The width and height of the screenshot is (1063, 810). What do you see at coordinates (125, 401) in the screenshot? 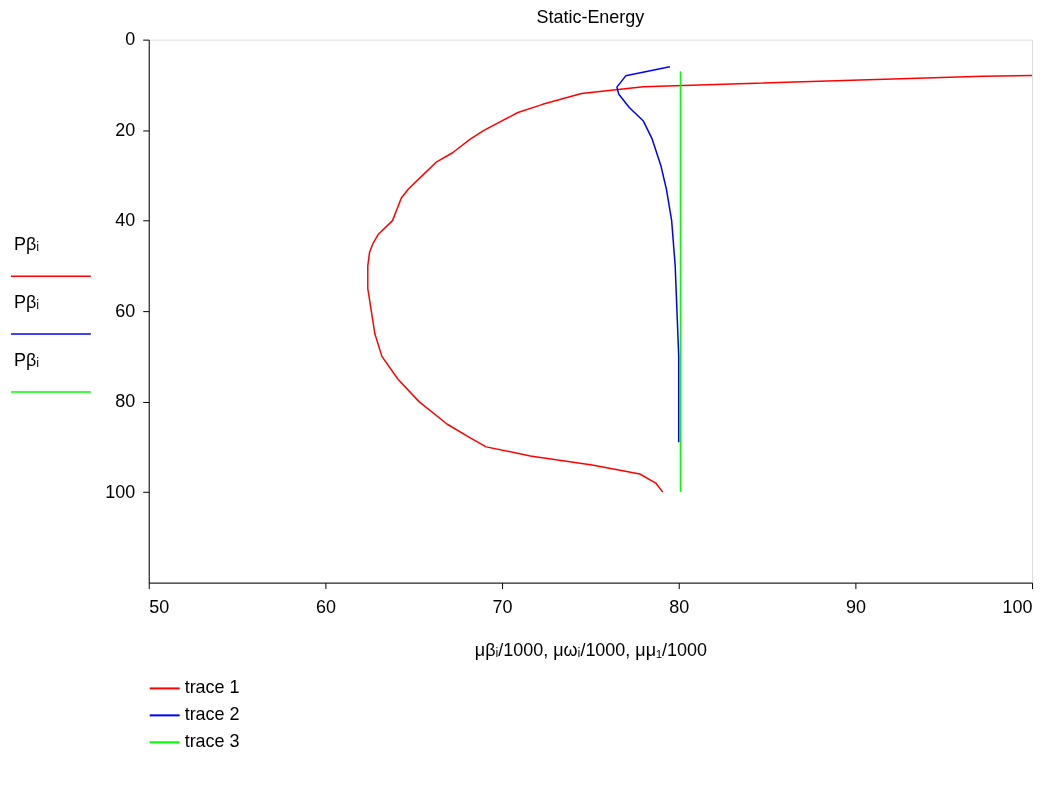
I see `y-tick-label: 80` at bounding box center [125, 401].